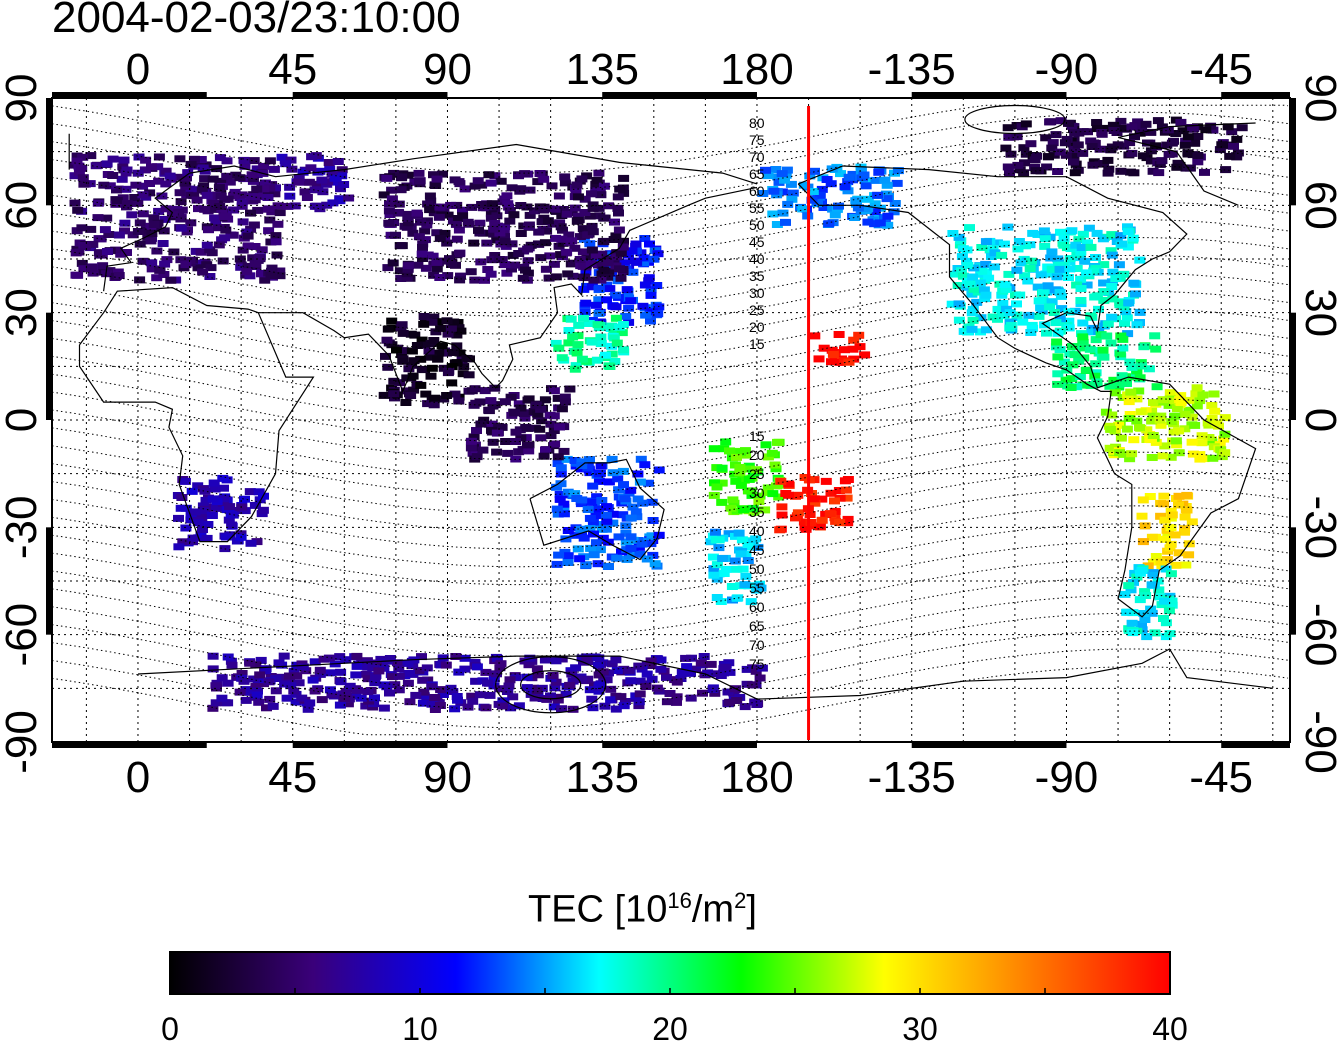 The image size is (1340, 1042). What do you see at coordinates (1293, 581) in the screenshot?
I see `frame-band-right` at bounding box center [1293, 581].